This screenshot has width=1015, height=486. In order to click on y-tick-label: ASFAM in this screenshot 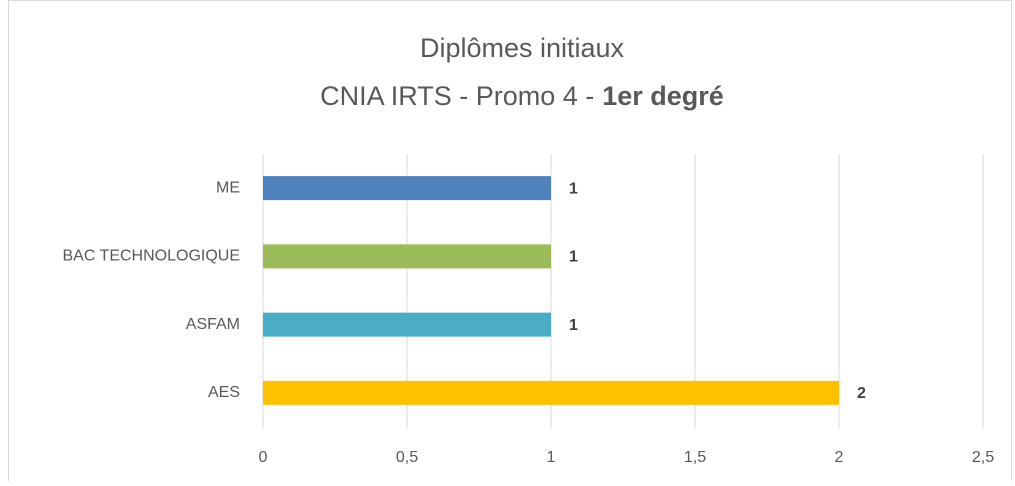, I will do `click(213, 324)`.